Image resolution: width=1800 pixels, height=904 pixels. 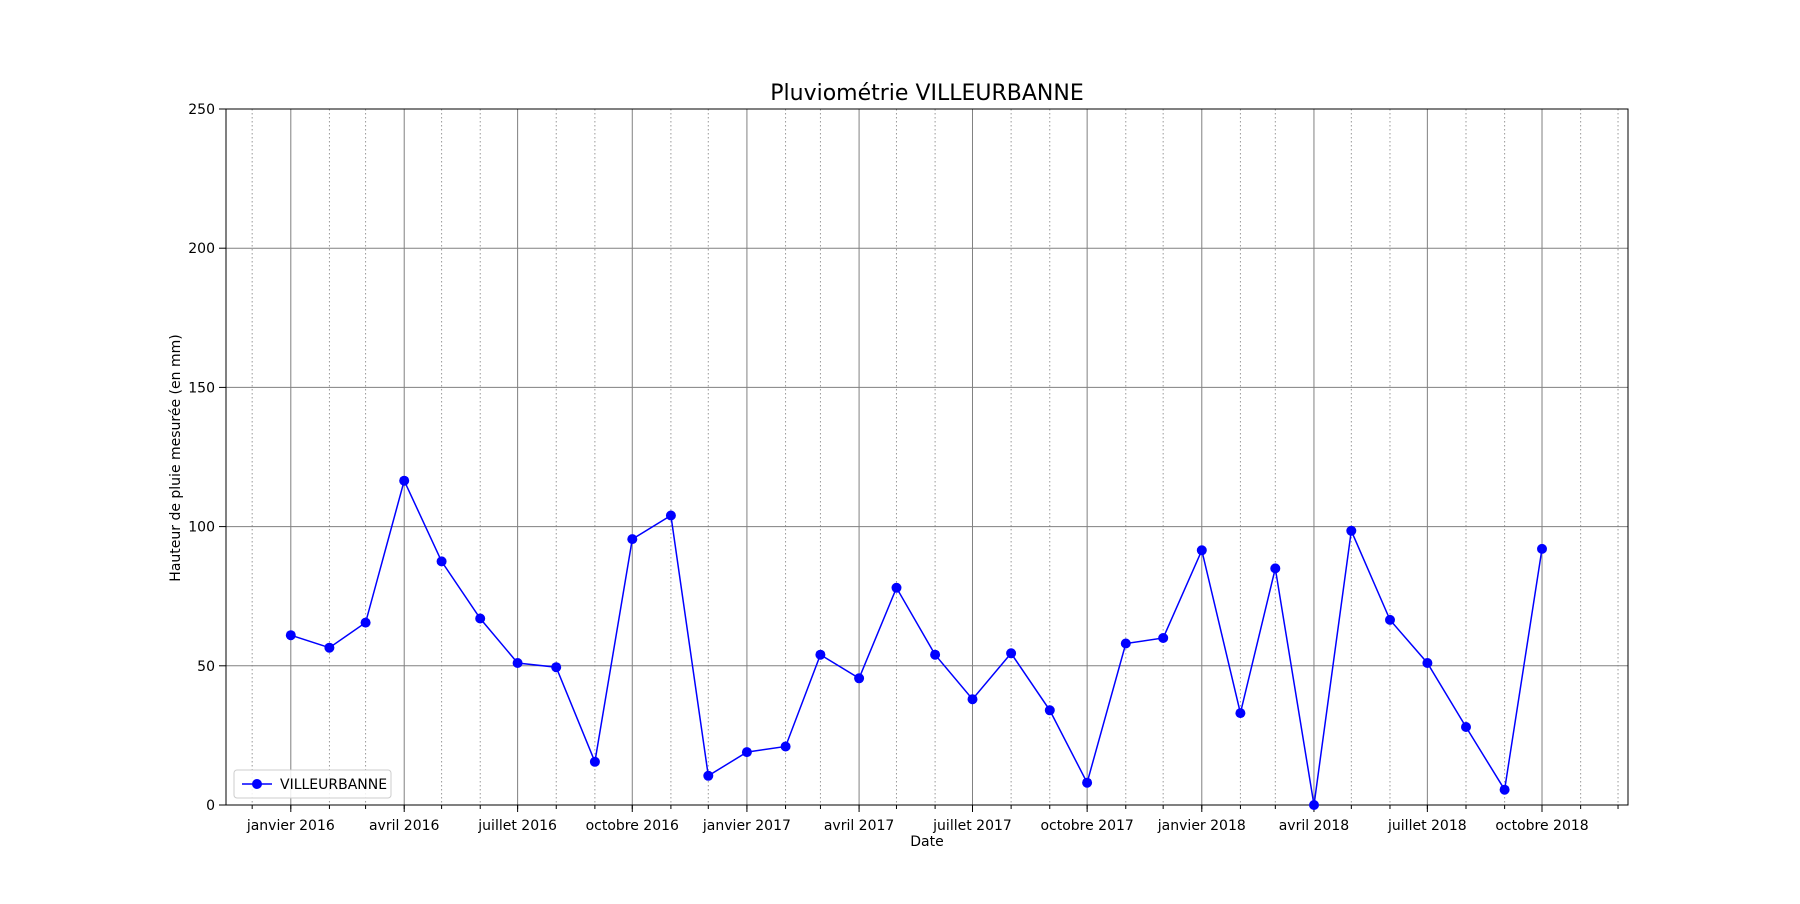 I want to click on x-tick-label: janvier 2018, so click(x=1201, y=826).